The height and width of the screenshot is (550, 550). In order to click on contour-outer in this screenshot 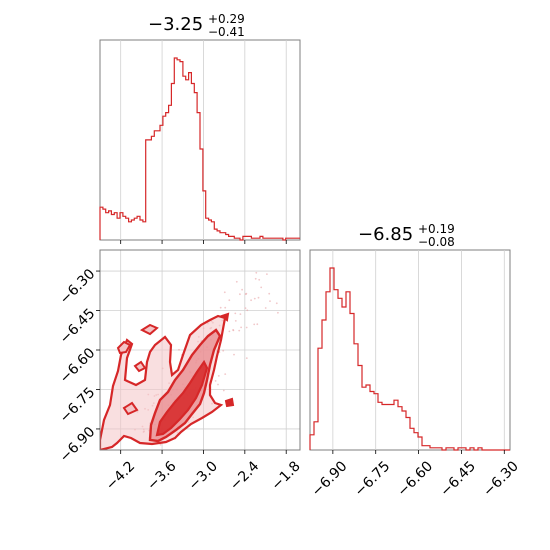, I will do `click(163, 382)`.